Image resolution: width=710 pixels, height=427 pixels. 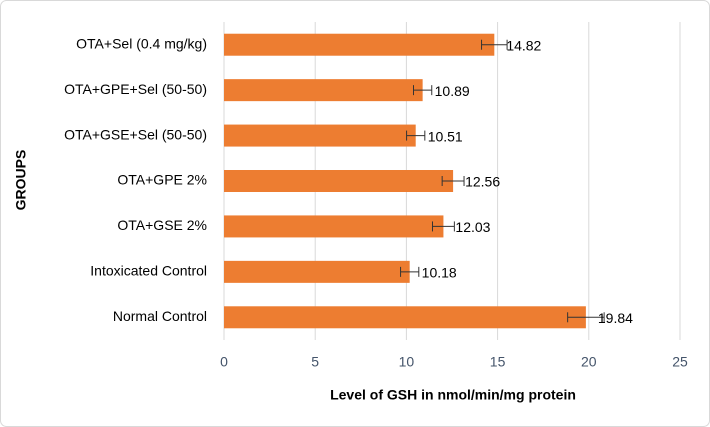 I want to click on x-tick-label: 10, so click(x=407, y=362).